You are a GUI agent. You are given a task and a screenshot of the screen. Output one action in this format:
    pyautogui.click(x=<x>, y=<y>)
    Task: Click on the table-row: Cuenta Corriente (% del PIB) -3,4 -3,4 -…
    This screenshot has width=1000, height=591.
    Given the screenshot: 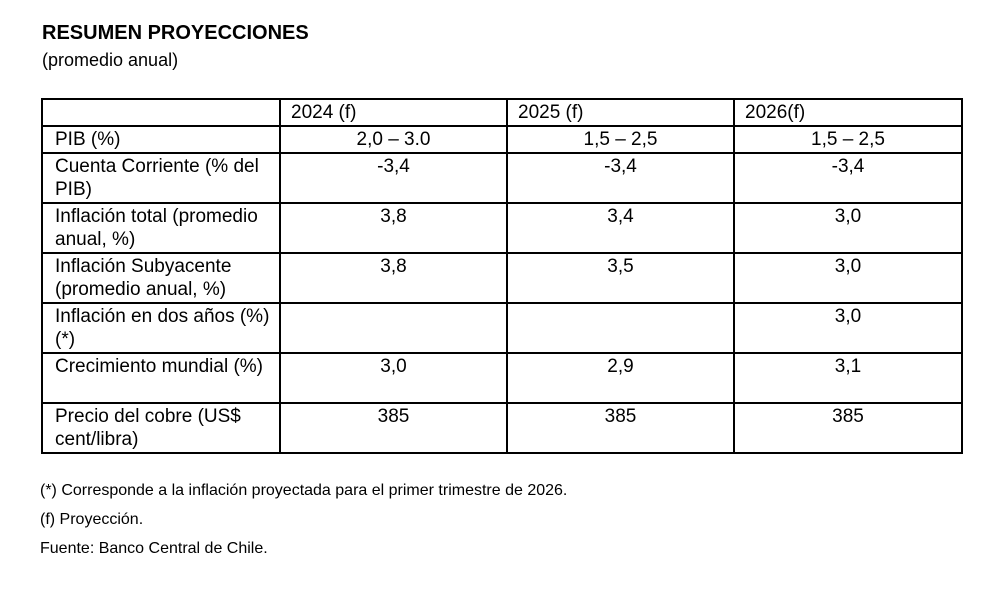 What is the action you would take?
    pyautogui.click(x=502, y=178)
    